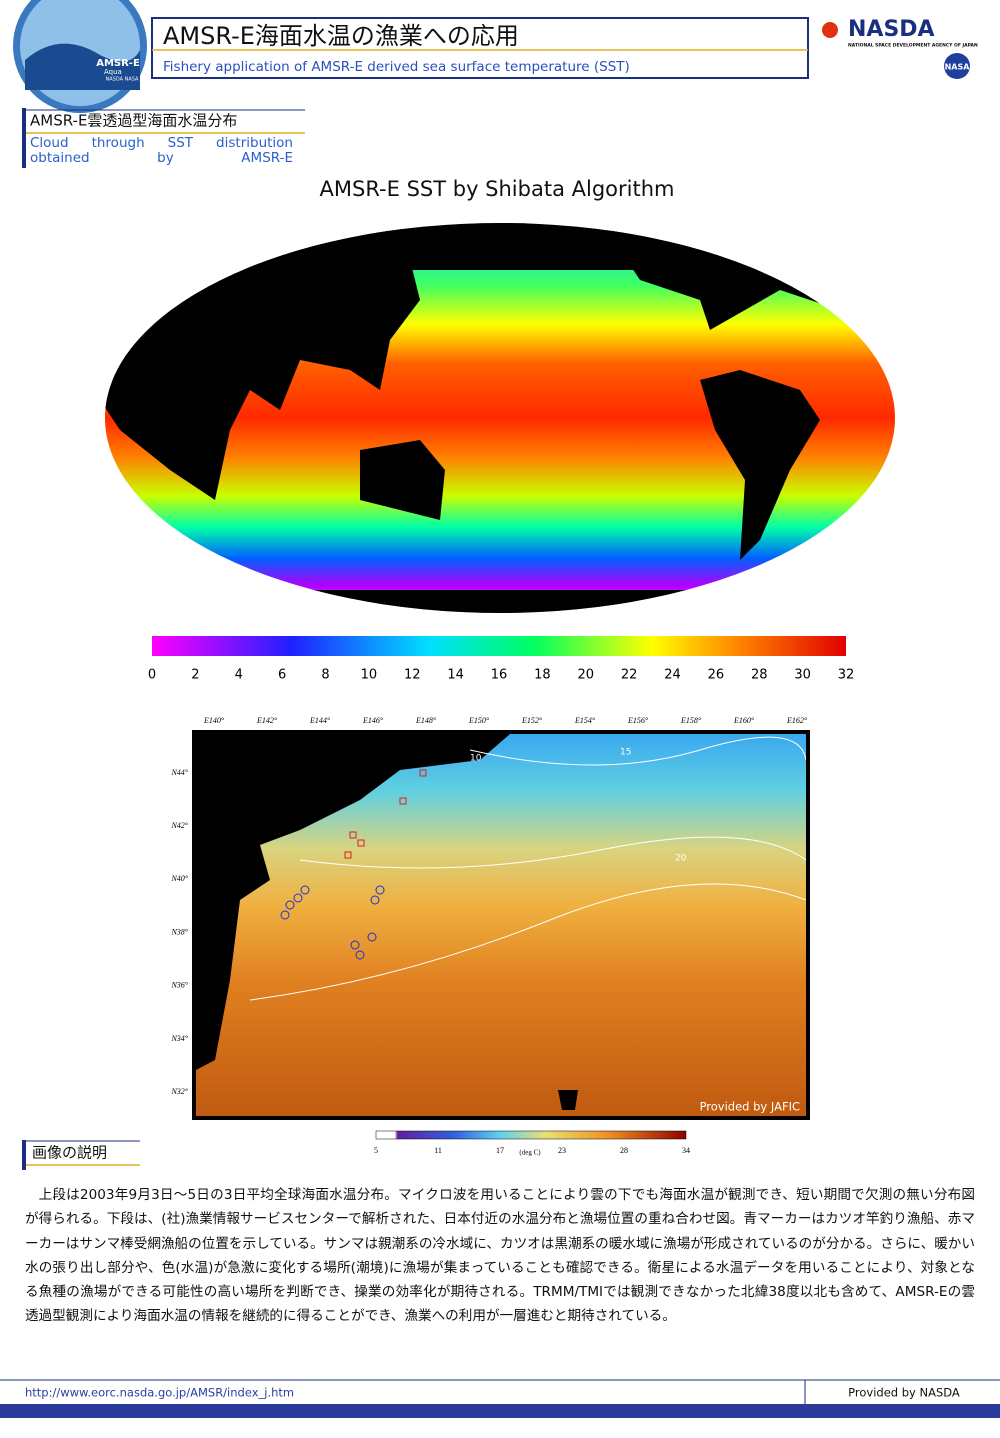 The image size is (1000, 1438). I want to click on australia, so click(402, 480).